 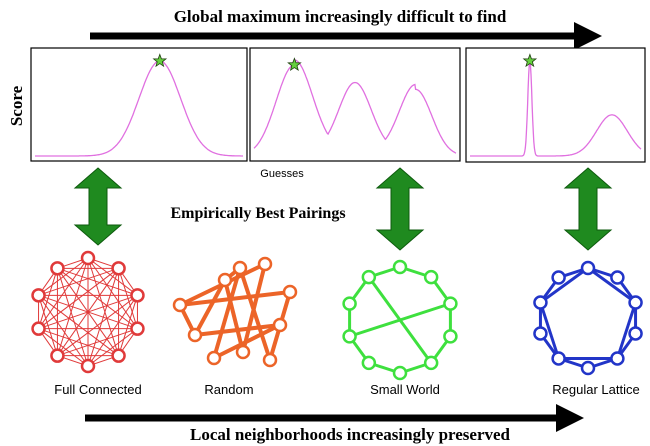 I want to click on network-label: Random, so click(x=228, y=389).